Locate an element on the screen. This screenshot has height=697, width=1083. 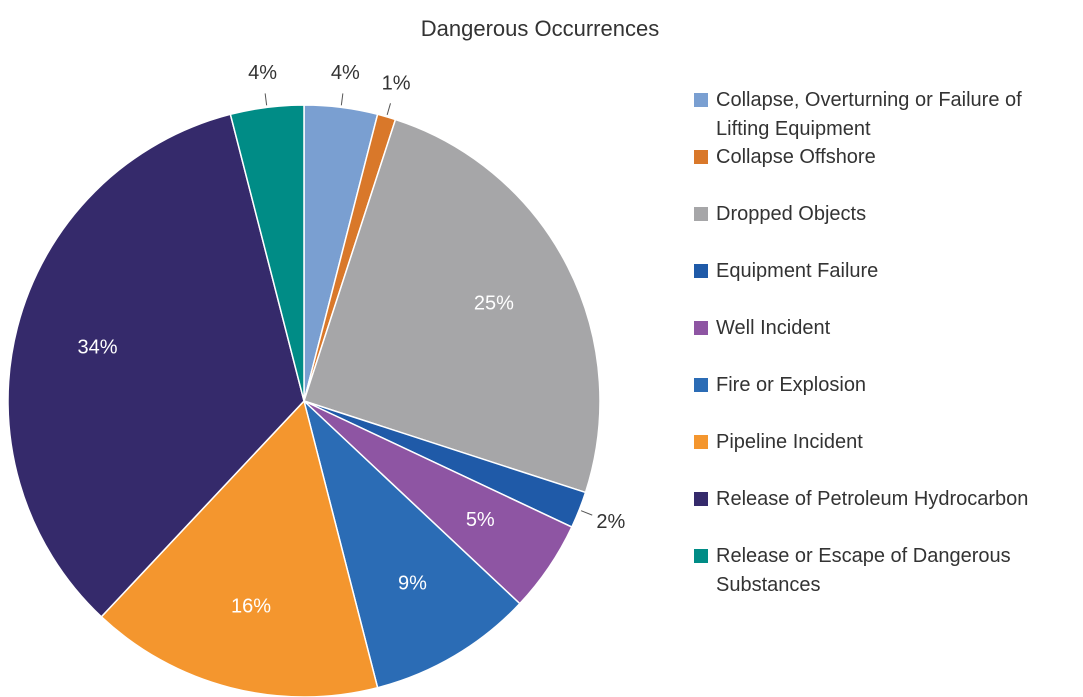
legend-item: Fire or Explosion is located at coordinates (881, 399).